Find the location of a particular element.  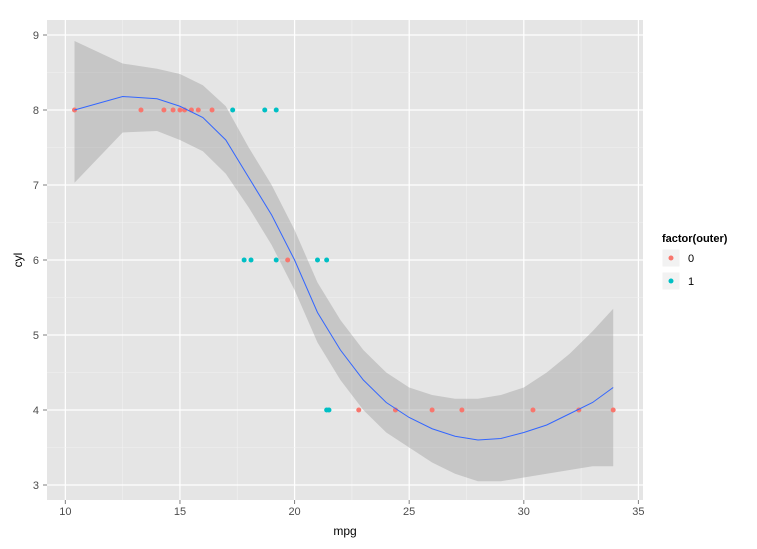

x-tick-label: 35 is located at coordinates (638, 512).